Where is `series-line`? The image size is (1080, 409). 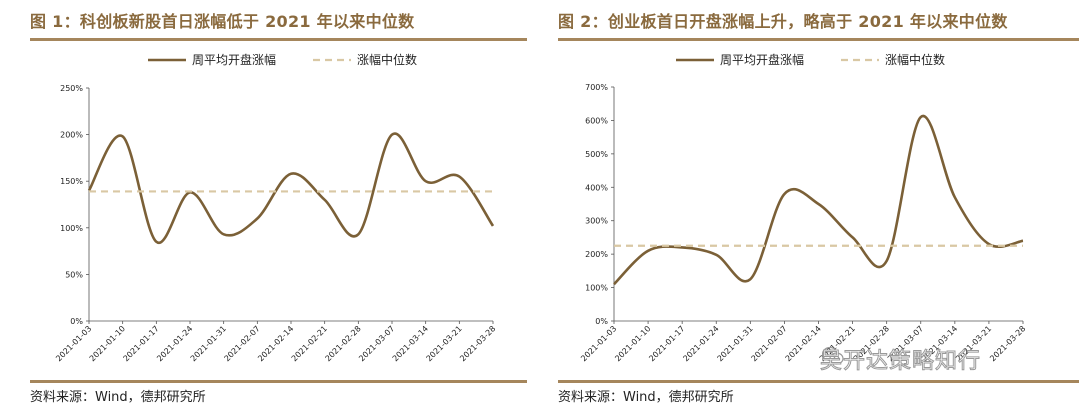
series-line is located at coordinates (291, 188).